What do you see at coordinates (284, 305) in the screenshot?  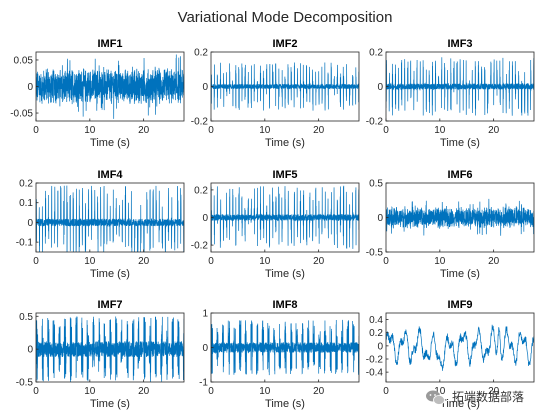 I see `panel-title: IMF8` at bounding box center [284, 305].